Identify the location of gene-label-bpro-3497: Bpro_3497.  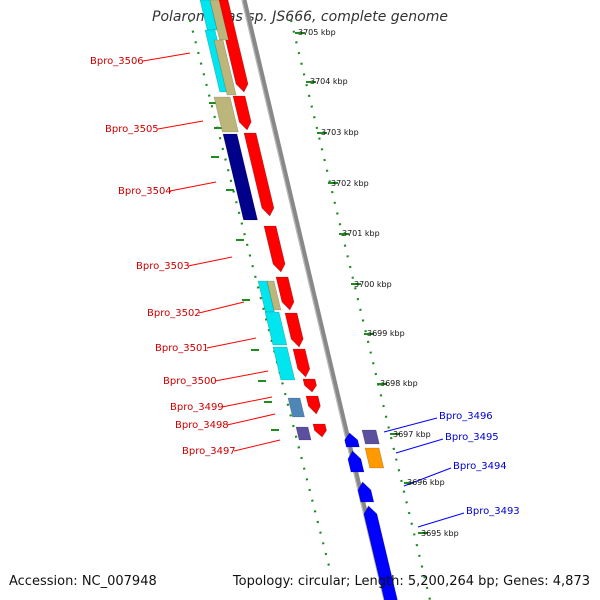
(209, 451).